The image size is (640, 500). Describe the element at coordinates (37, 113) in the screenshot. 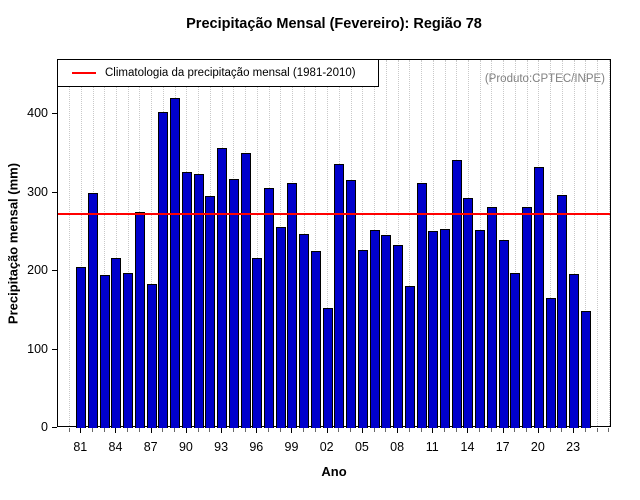

I see `y-tick-label: 400` at that location.